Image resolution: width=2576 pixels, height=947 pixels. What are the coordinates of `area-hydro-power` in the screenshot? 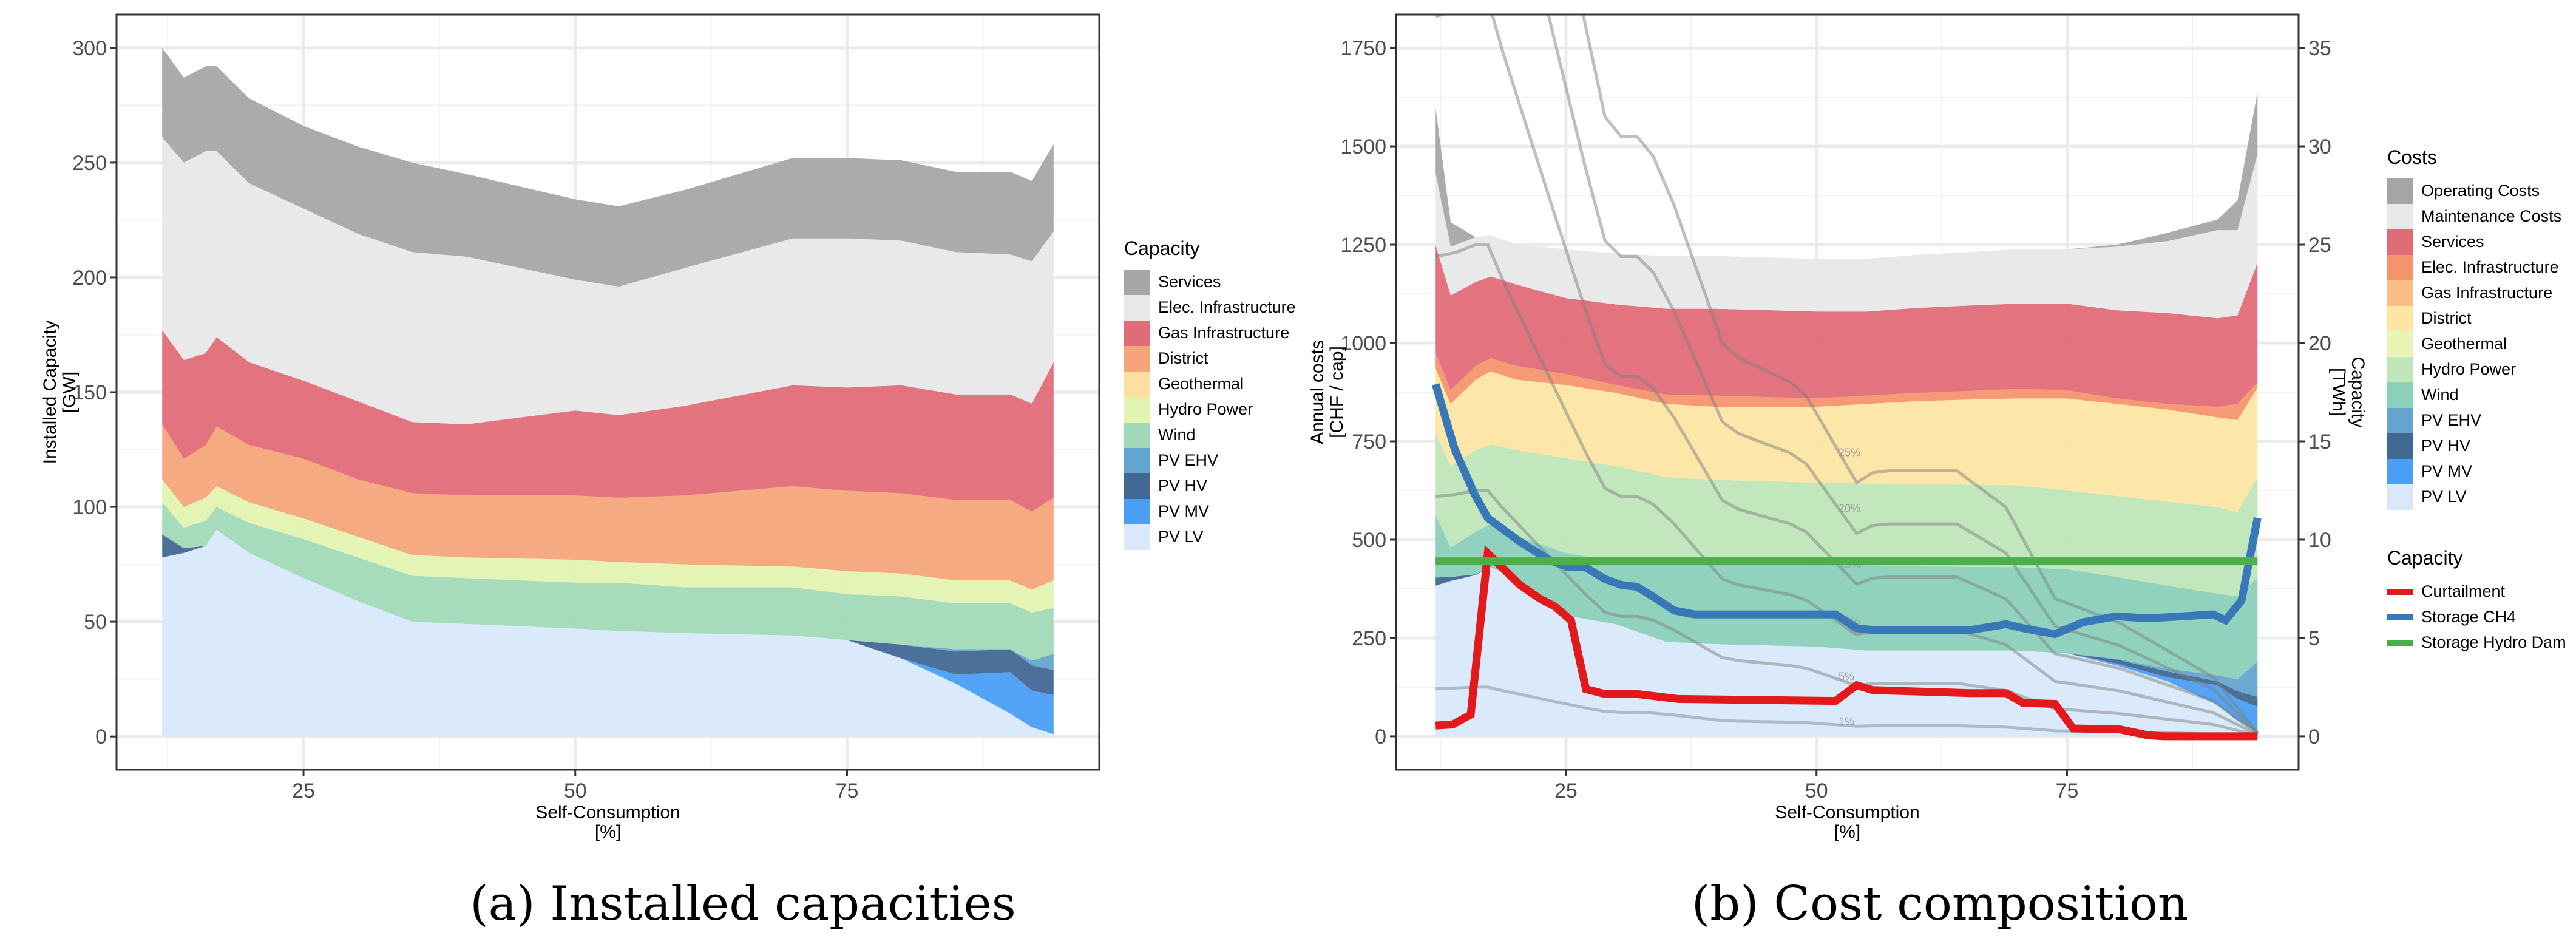 It's located at (608, 546).